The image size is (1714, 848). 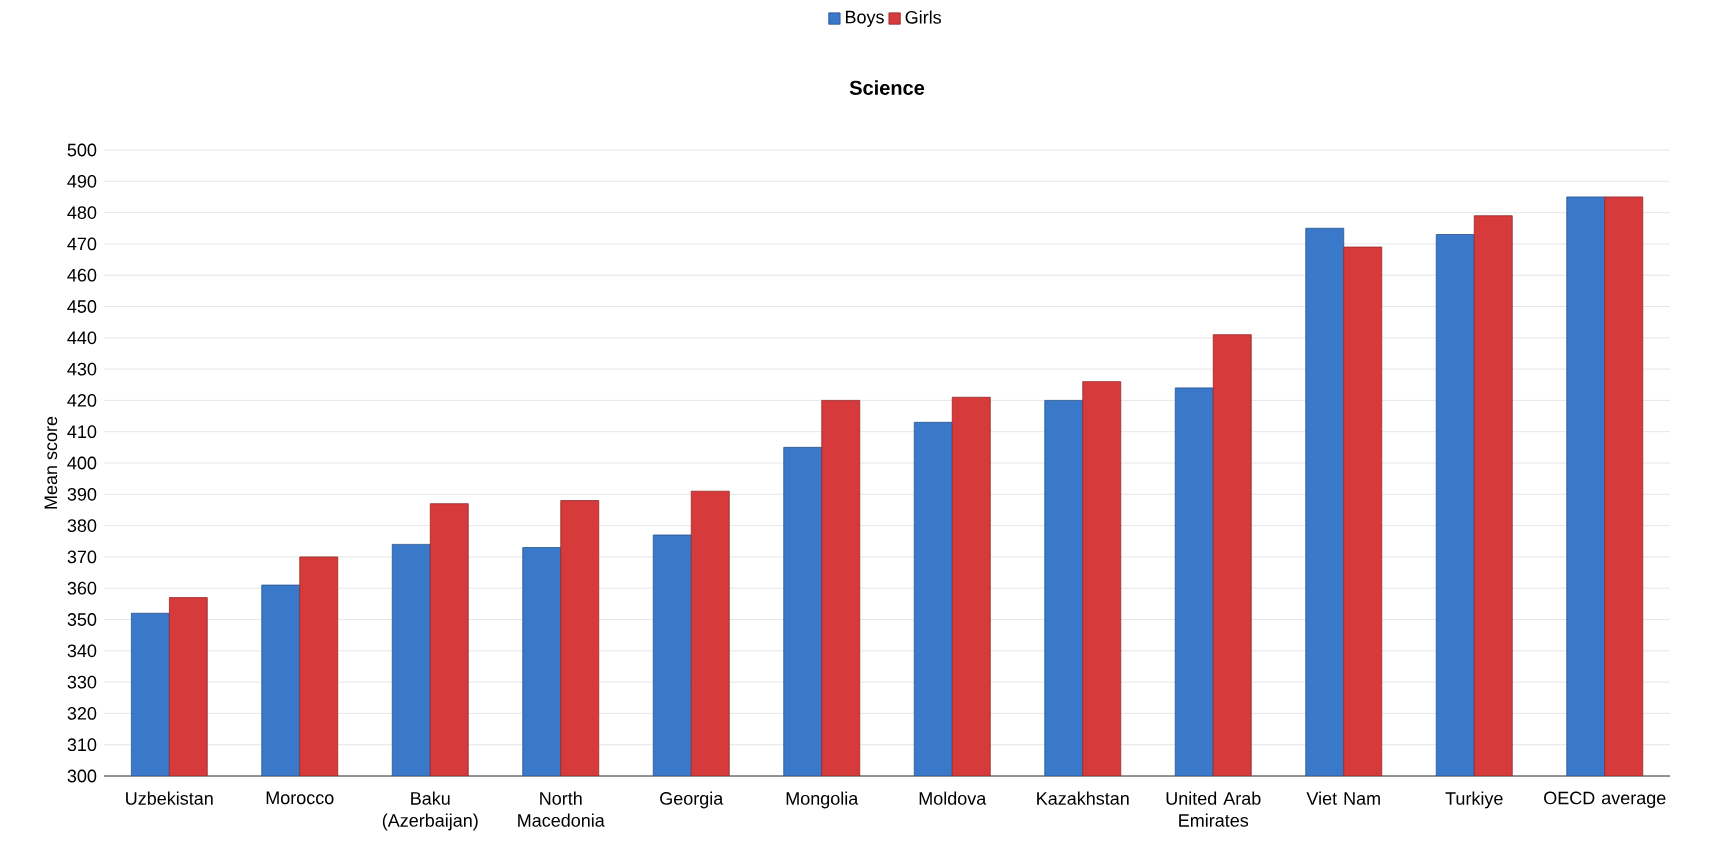 What do you see at coordinates (82, 494) in the screenshot?
I see `y-tick-label: 390` at bounding box center [82, 494].